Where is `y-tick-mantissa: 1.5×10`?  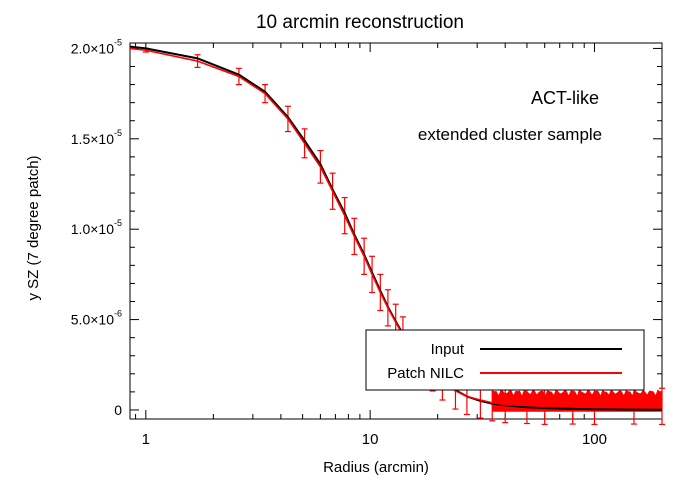
y-tick-mantissa: 1.5×10 is located at coordinates (92, 139).